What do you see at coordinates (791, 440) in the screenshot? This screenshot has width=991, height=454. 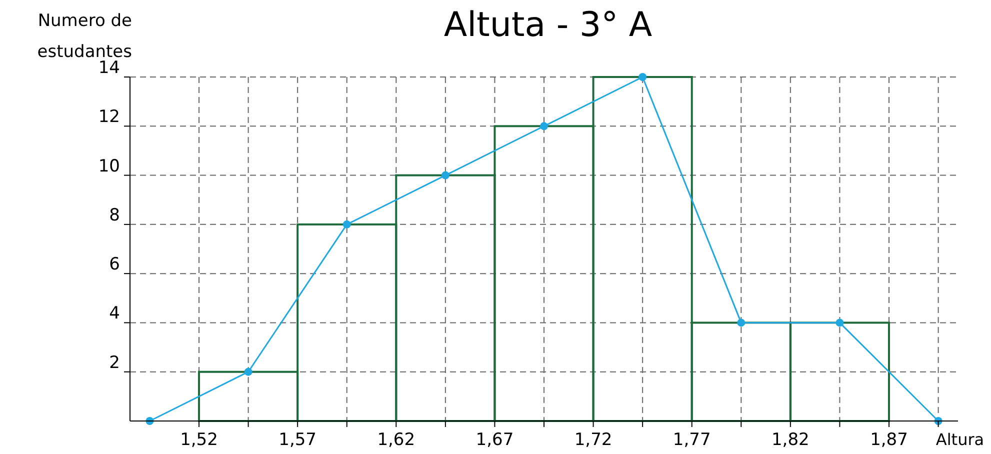 I see `x-tick-label: 1,82` at bounding box center [791, 440].